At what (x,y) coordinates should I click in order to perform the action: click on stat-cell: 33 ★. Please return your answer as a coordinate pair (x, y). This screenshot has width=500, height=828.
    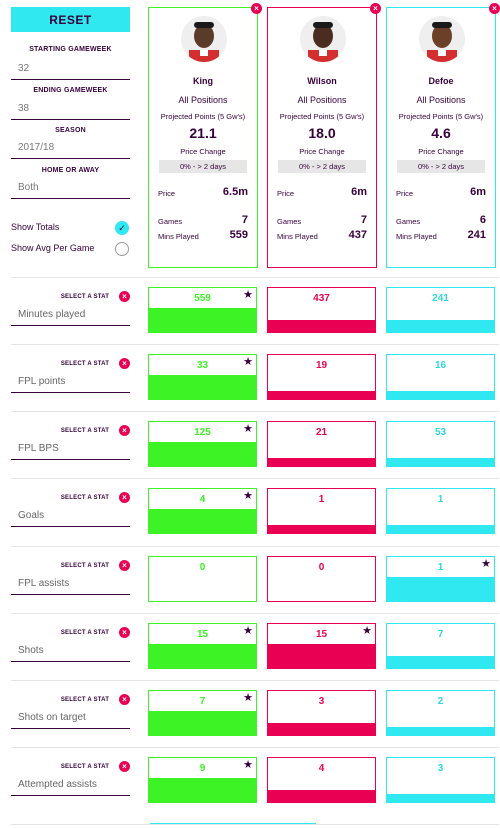
    Looking at the image, I should click on (202, 377).